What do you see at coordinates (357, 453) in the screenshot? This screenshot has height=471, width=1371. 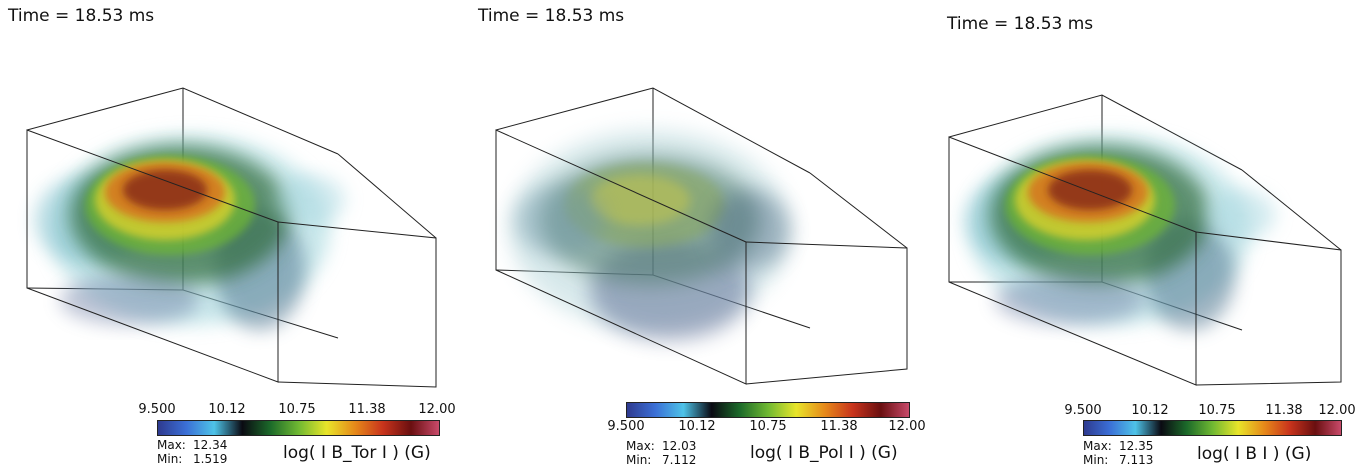 I see `variable-label: log( I B_Tor I ) (G)` at bounding box center [357, 453].